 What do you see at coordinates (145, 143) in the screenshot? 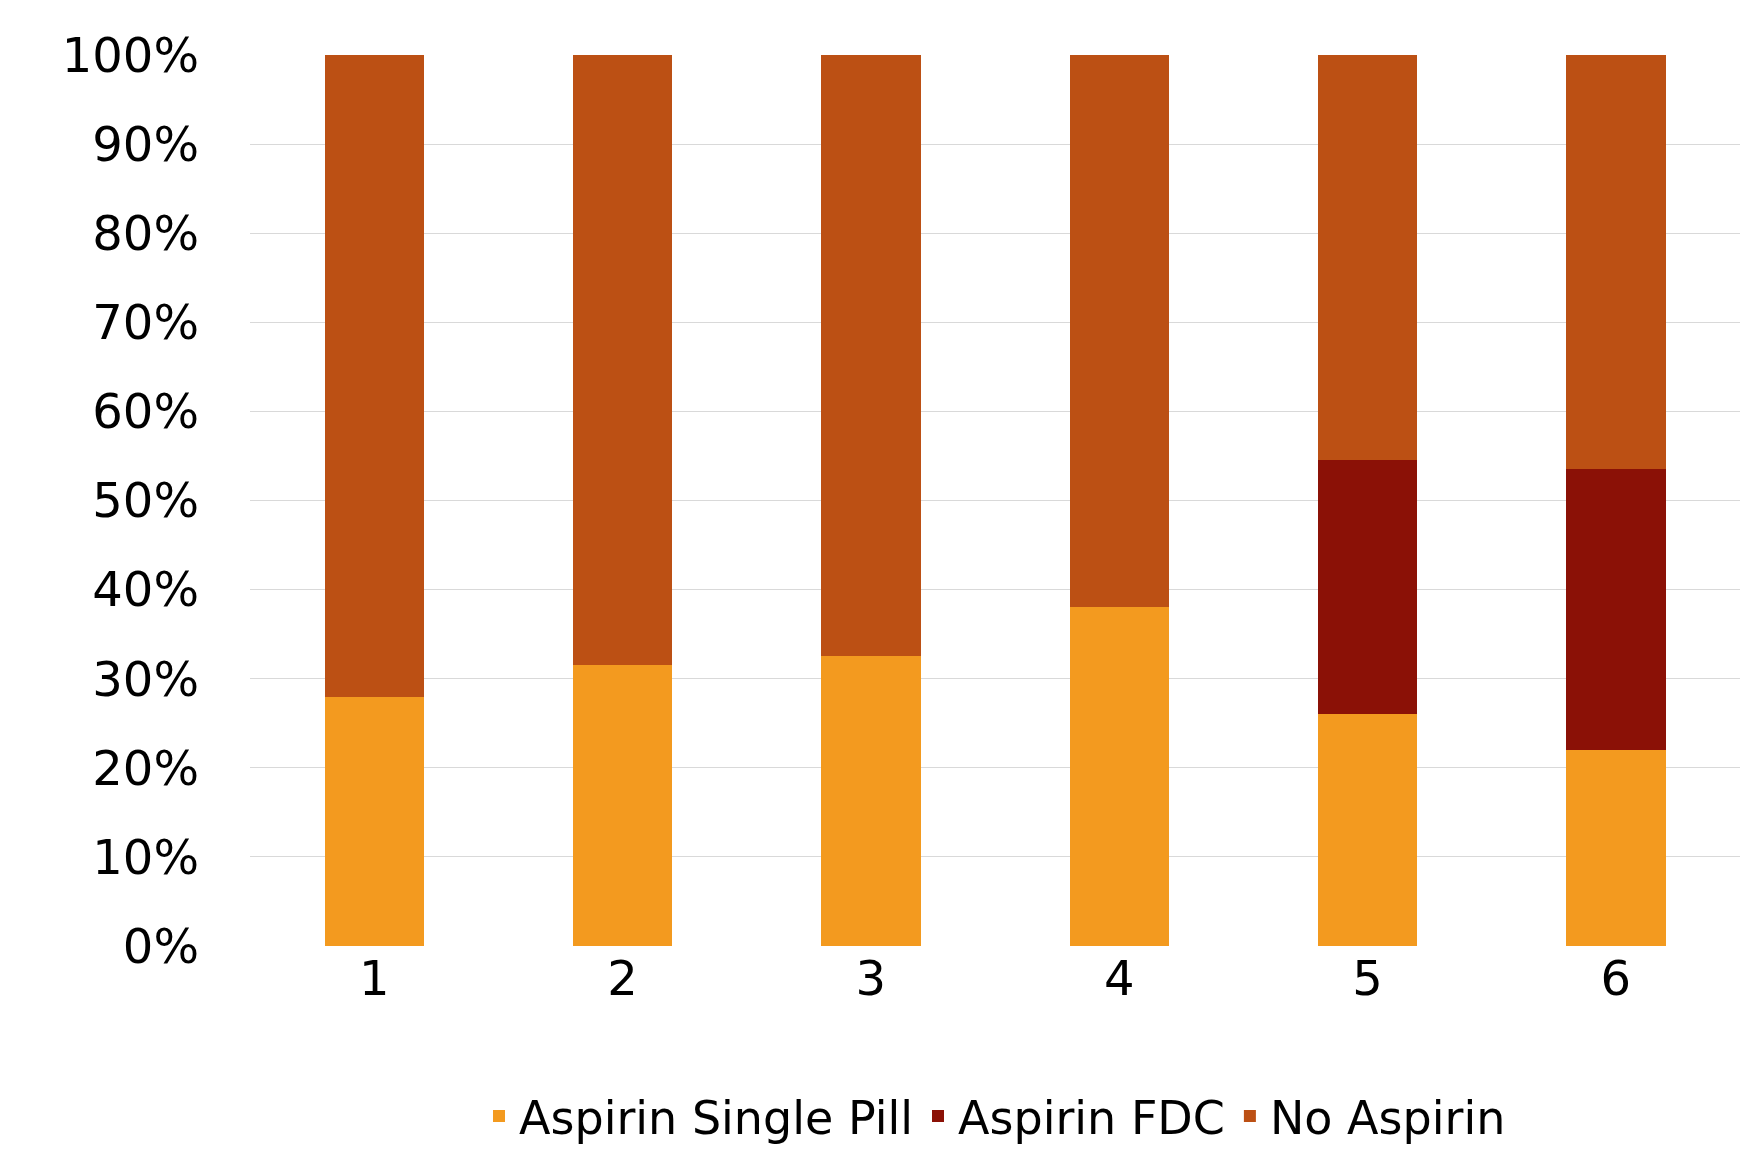
I see `y-tick-label: 90%` at bounding box center [145, 143].